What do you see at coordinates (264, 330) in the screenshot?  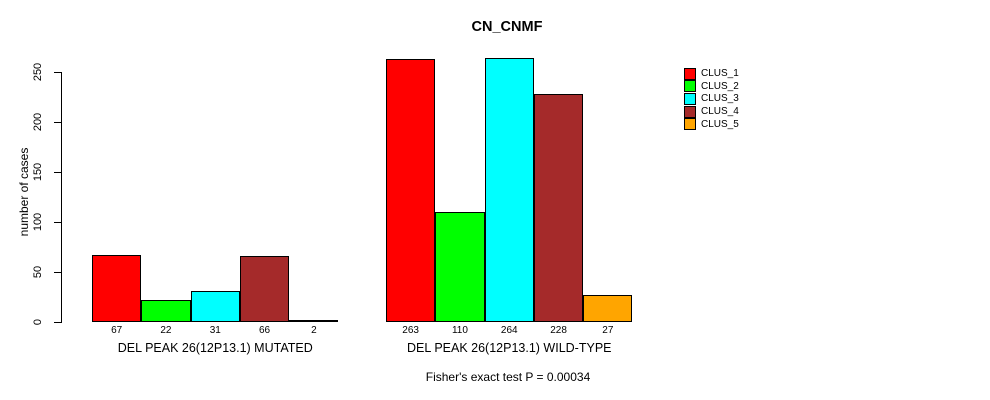 I see `bar-value-label: 66` at bounding box center [264, 330].